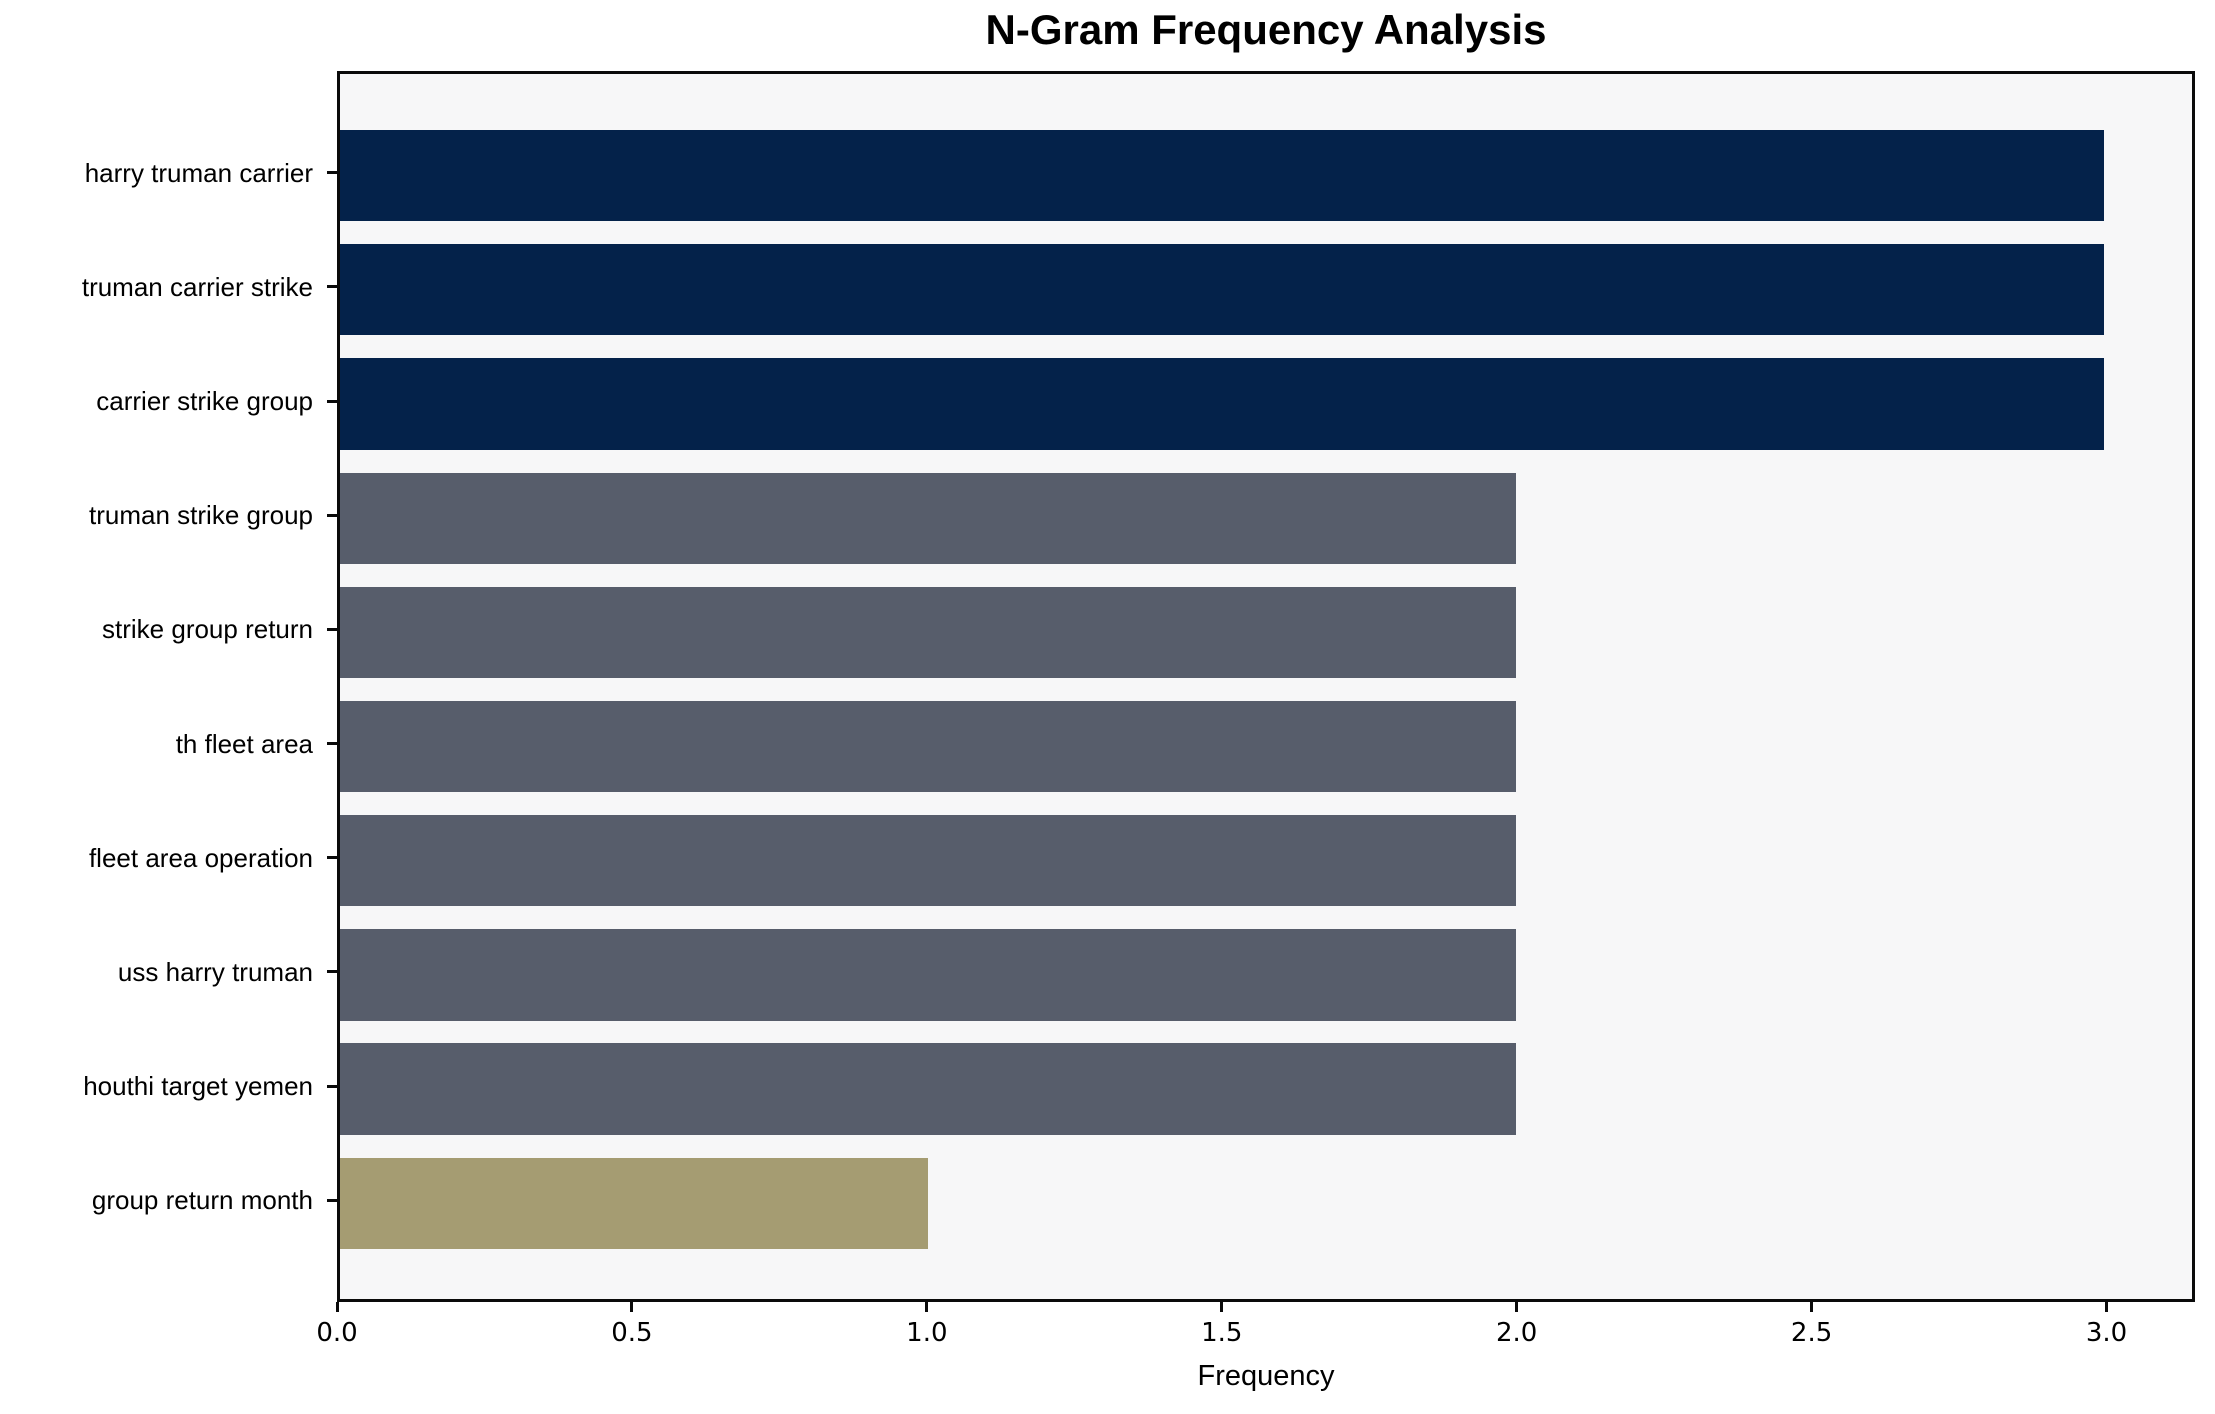 Image resolution: width=2215 pixels, height=1414 pixels. I want to click on x-tick-label: 1.5, so click(1222, 1333).